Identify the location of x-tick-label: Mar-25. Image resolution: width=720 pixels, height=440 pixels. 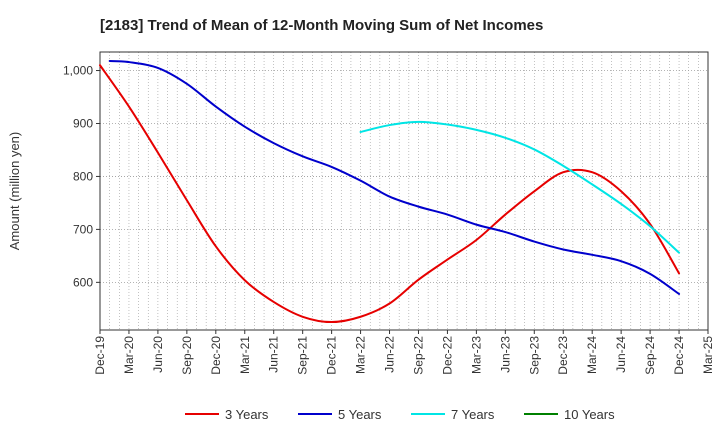
(708, 355).